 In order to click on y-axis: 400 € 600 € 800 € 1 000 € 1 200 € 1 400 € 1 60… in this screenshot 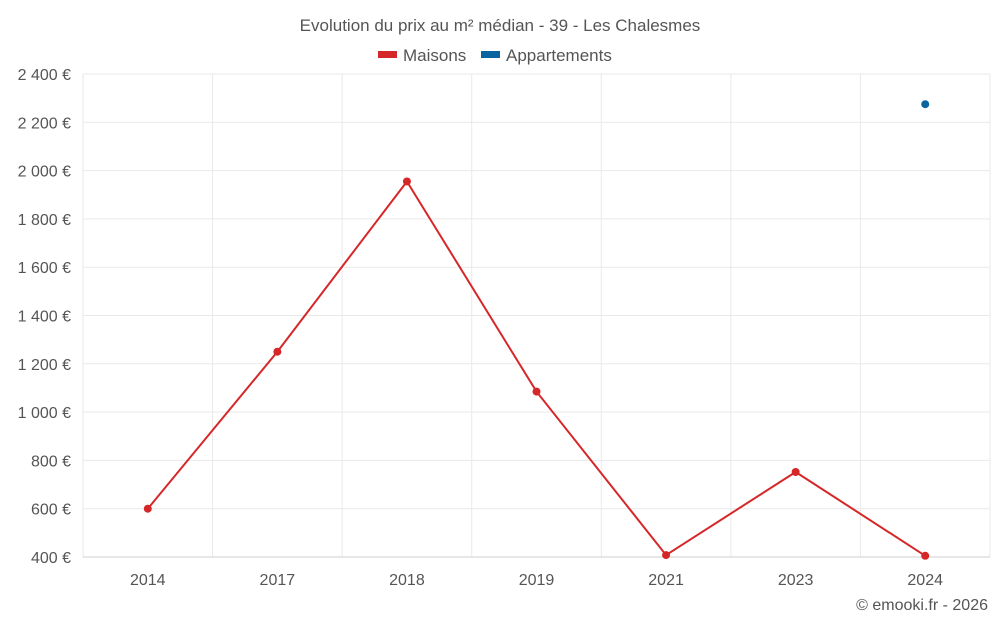, I will do `click(44, 317)`.